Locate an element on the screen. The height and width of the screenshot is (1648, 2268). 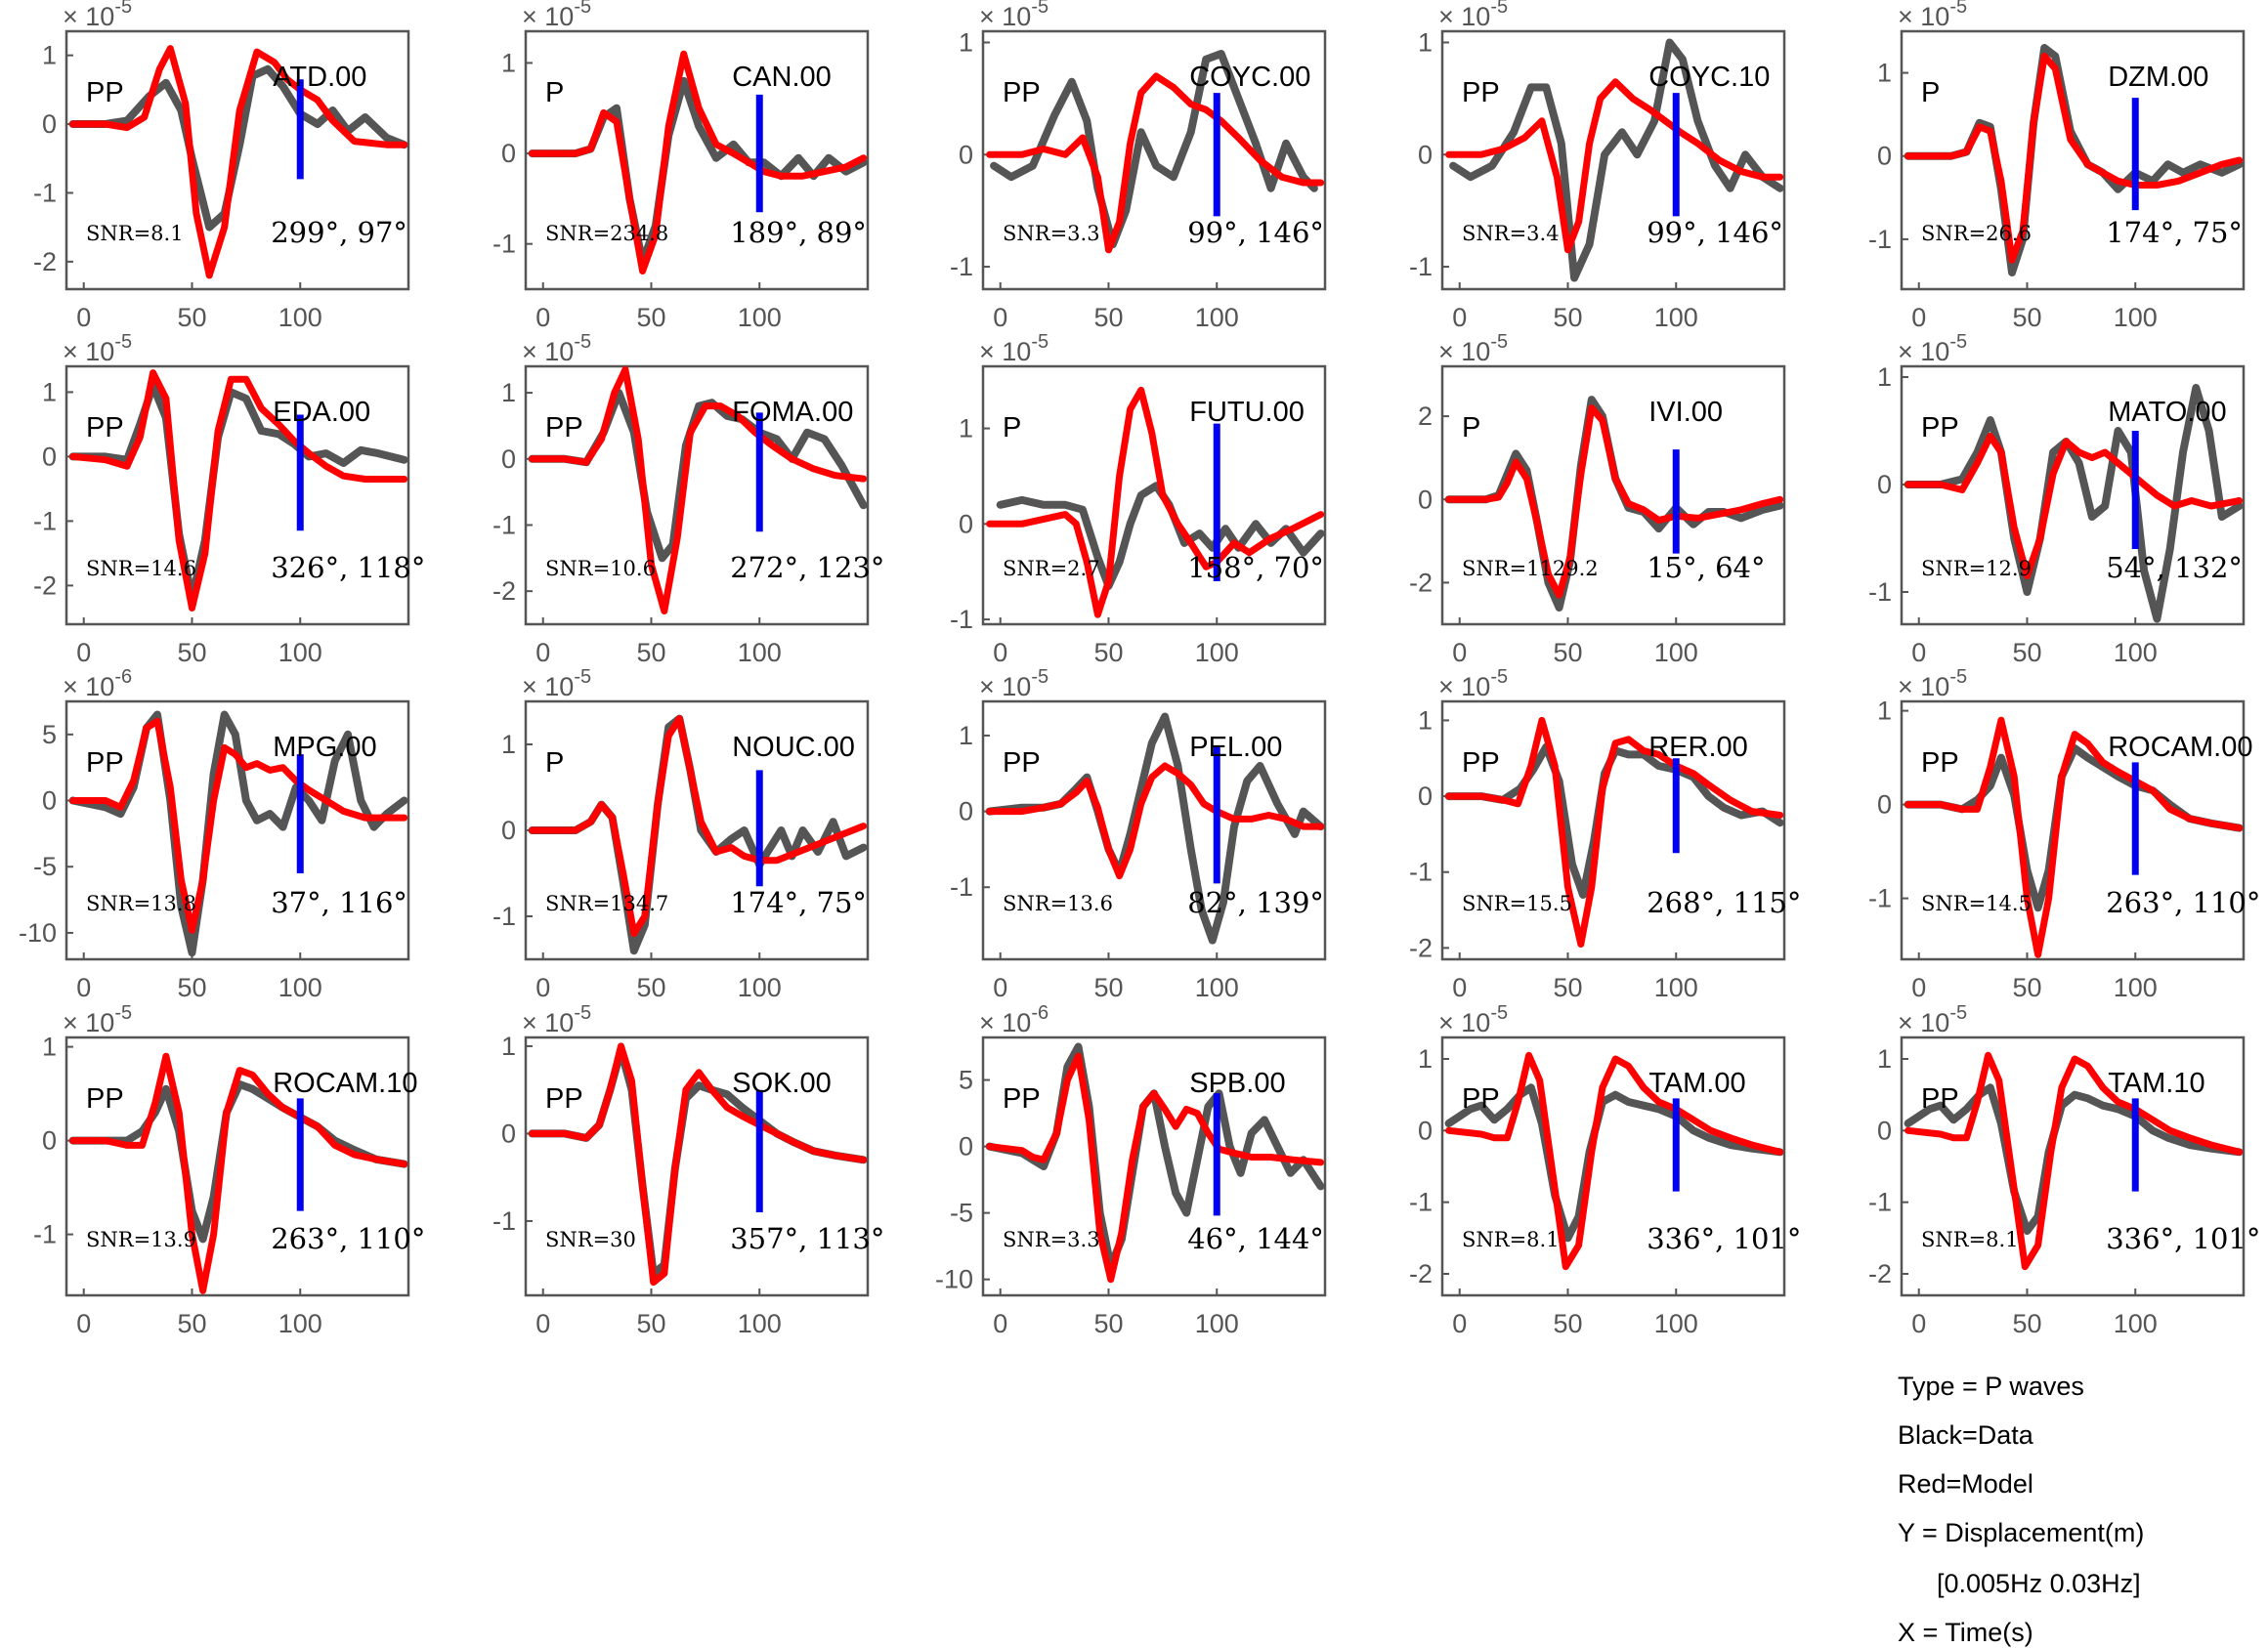
azimuth-takeoff-label: 268°, 115° is located at coordinates (1724, 902).